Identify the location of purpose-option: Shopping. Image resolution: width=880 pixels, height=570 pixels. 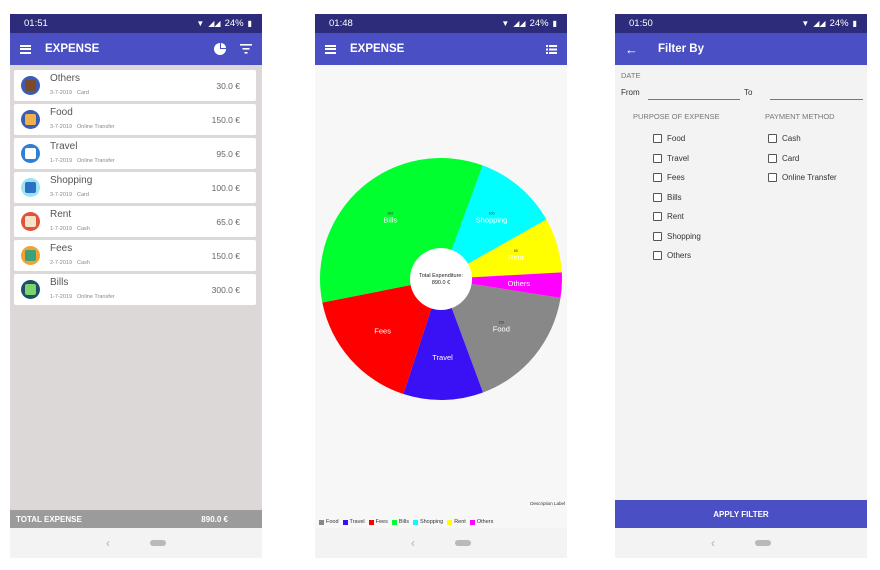
(677, 236).